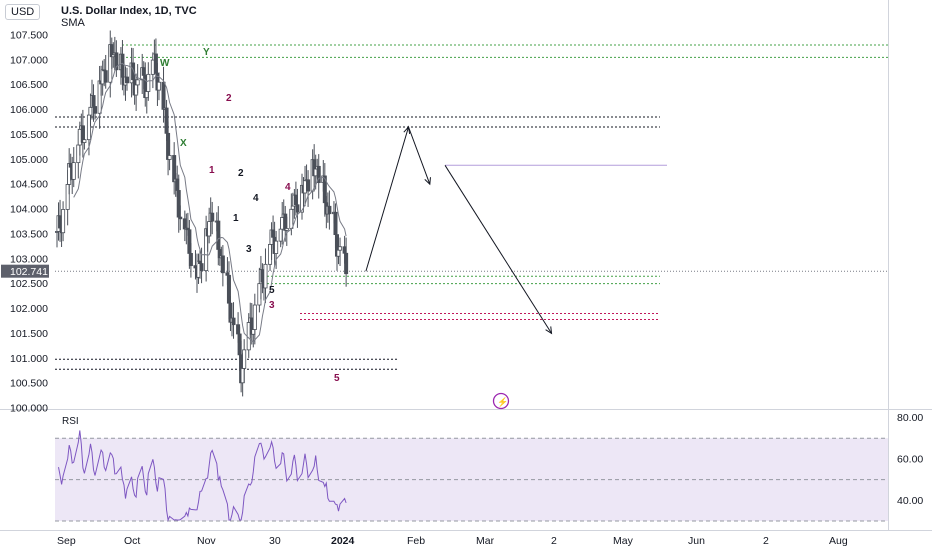 The width and height of the screenshot is (932, 550). Describe the element at coordinates (416, 541) in the screenshot. I see `time-tick-label: Feb` at that location.